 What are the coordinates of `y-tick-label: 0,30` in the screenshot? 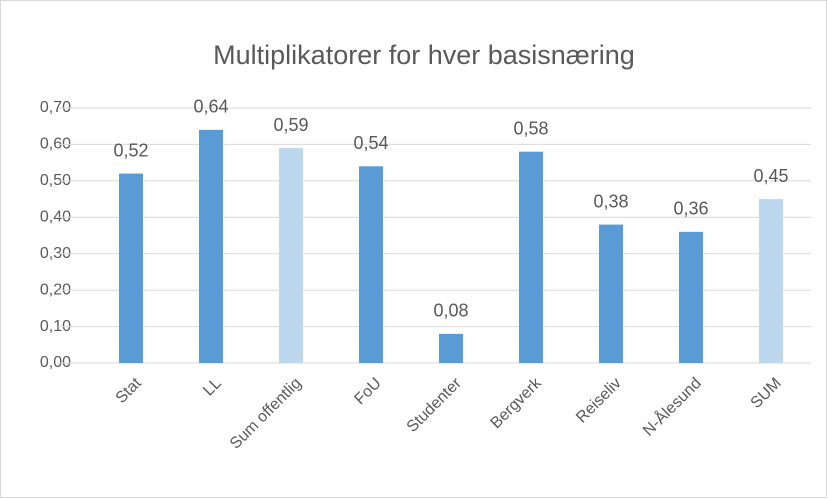 It's located at (55, 253).